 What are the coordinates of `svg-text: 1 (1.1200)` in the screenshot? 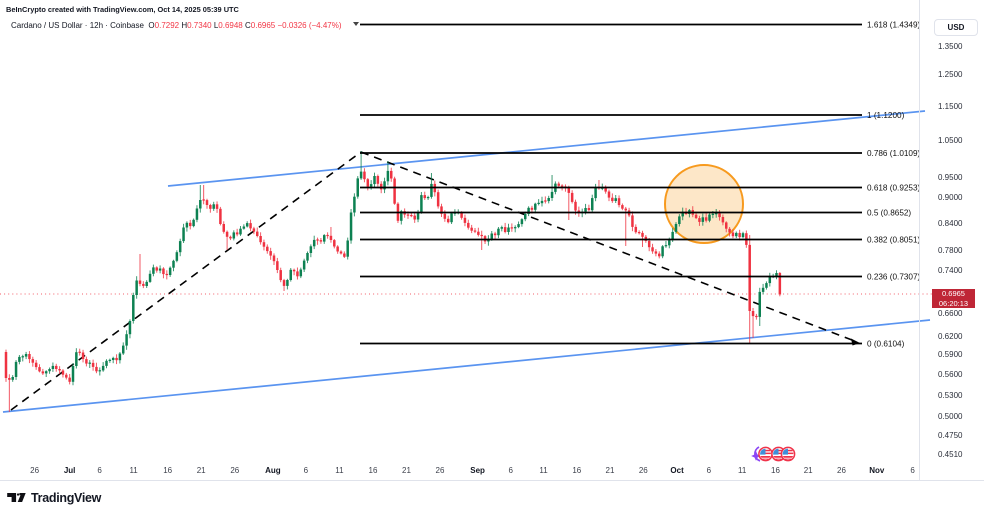 It's located at (886, 115).